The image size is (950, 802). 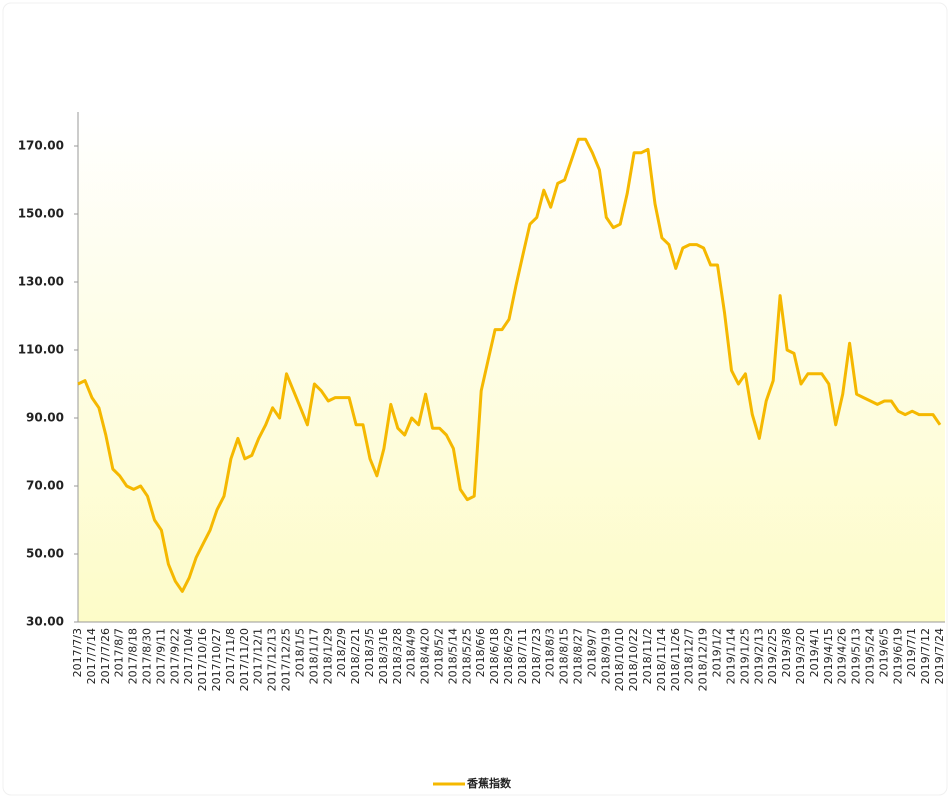 What do you see at coordinates (45, 554) in the screenshot?
I see `y-tick-label: 50.00` at bounding box center [45, 554].